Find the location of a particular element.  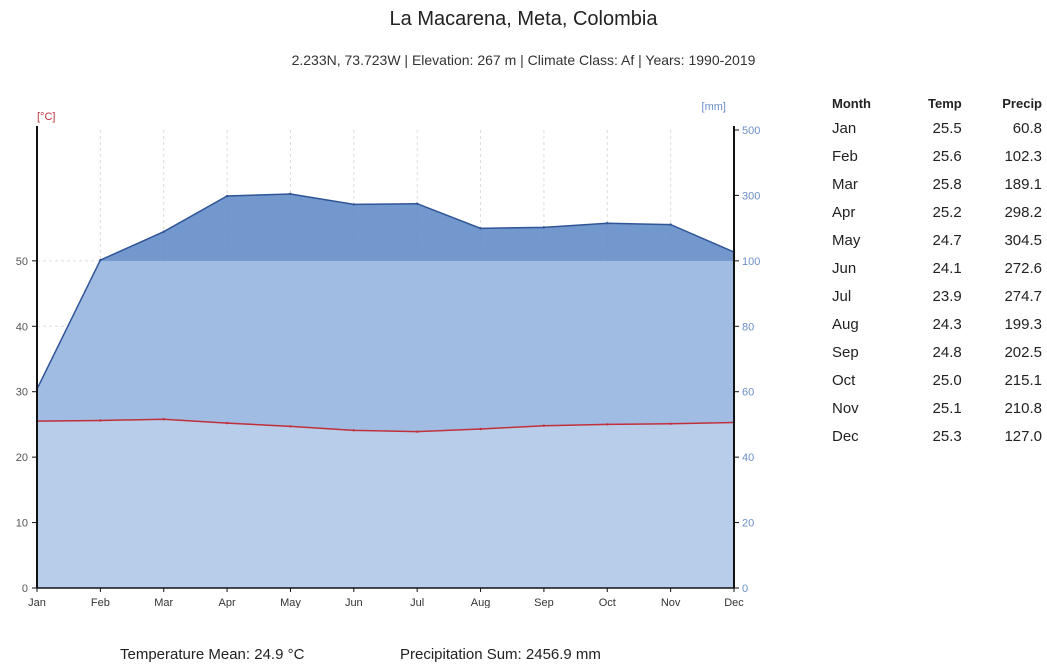

table-row: Oct 25.0 215.1 is located at coordinates (932, 383).